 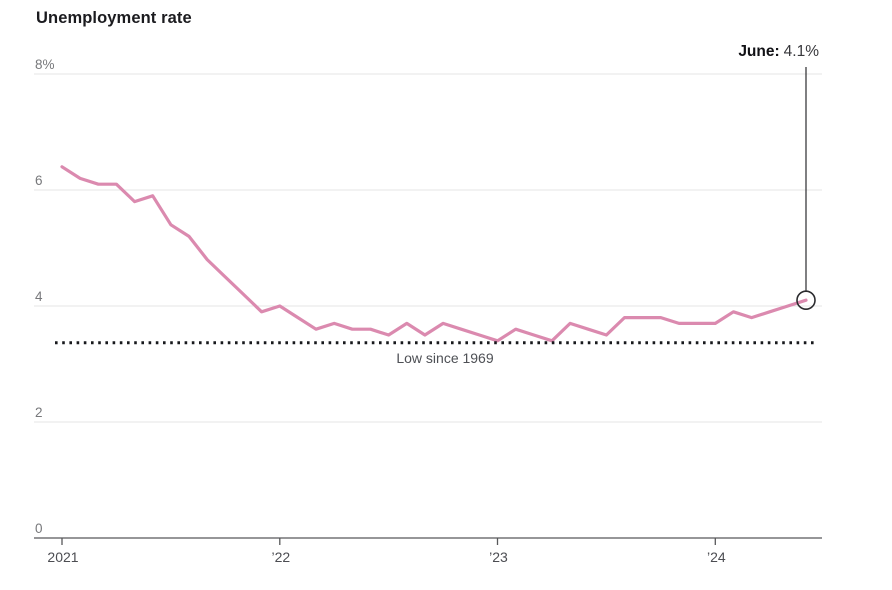 What do you see at coordinates (39, 528) in the screenshot?
I see `y-tick-label: 0` at bounding box center [39, 528].